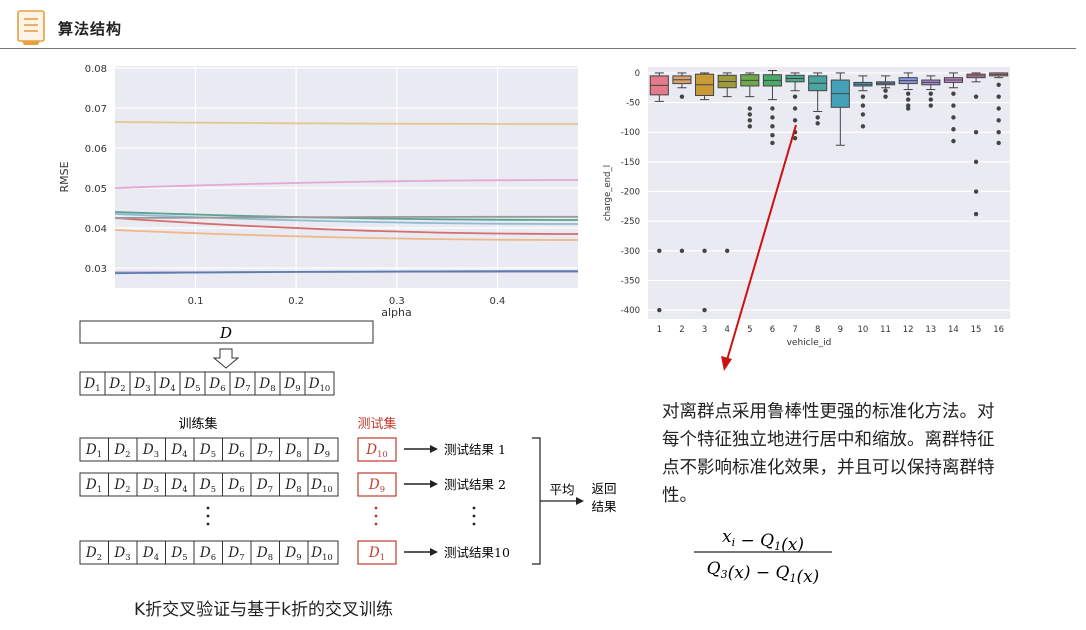 The width and height of the screenshot is (1086, 630). What do you see at coordinates (434, 484) in the screenshot?
I see `result-arrowhead` at bounding box center [434, 484].